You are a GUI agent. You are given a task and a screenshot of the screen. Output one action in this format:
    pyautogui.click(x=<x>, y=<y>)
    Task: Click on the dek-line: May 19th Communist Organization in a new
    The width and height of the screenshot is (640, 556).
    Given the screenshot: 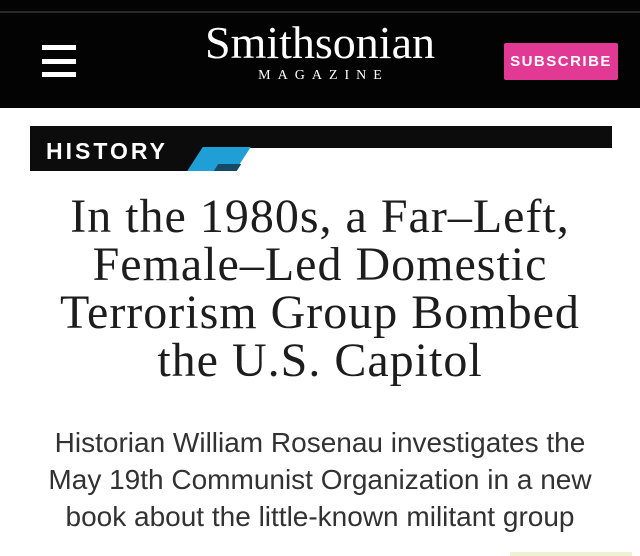 What is the action you would take?
    pyautogui.click(x=320, y=479)
    